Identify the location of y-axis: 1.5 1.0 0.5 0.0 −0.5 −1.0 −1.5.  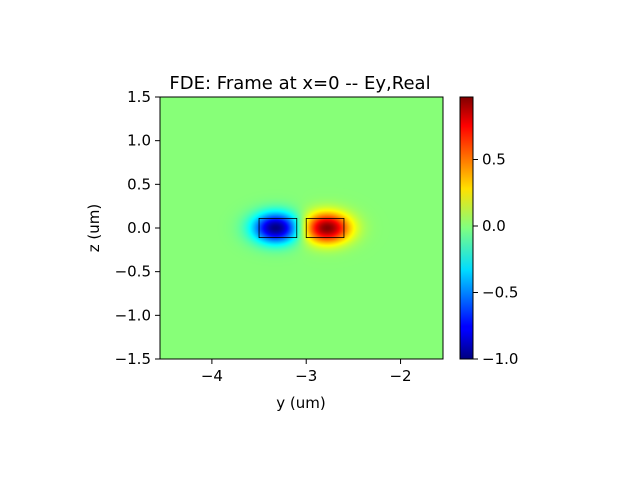
(137, 228).